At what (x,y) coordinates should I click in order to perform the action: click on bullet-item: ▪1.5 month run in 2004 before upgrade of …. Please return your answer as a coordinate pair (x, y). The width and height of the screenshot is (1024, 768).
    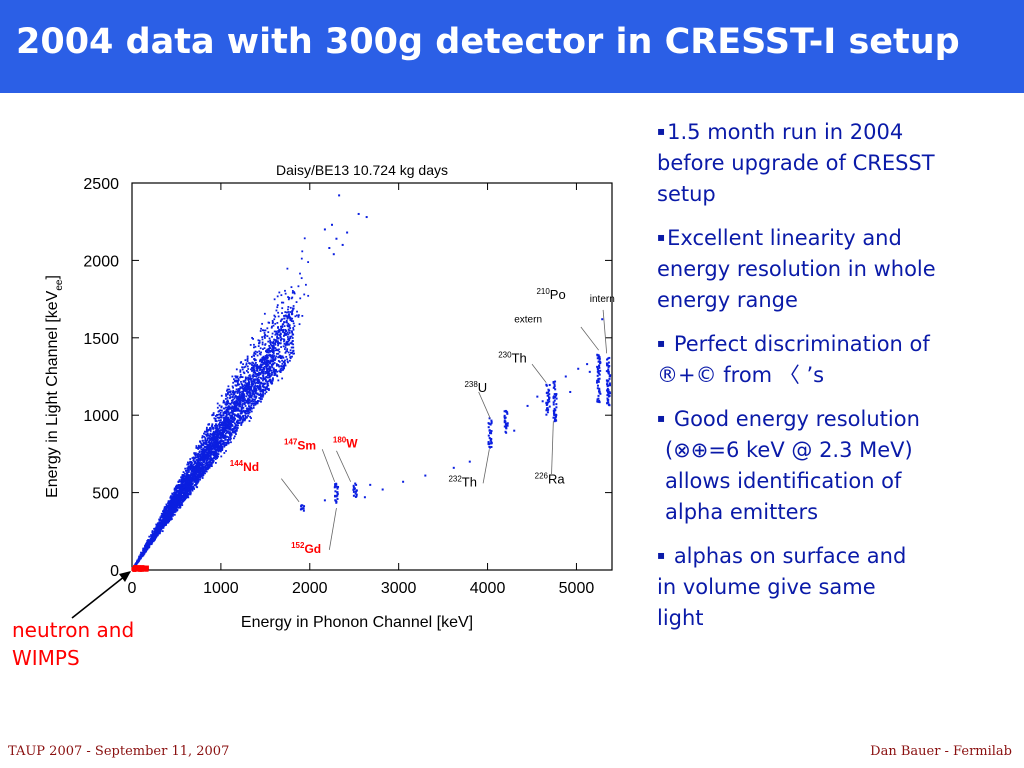
    Looking at the image, I should click on (829, 163).